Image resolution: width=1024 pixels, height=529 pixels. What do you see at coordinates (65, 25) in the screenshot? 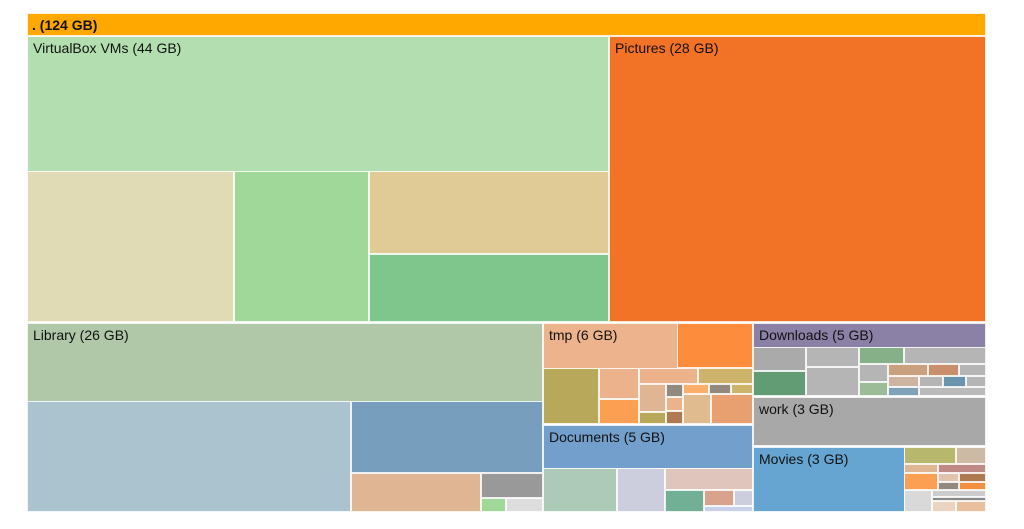
I see `node-label: . (124 GB)` at bounding box center [65, 25].